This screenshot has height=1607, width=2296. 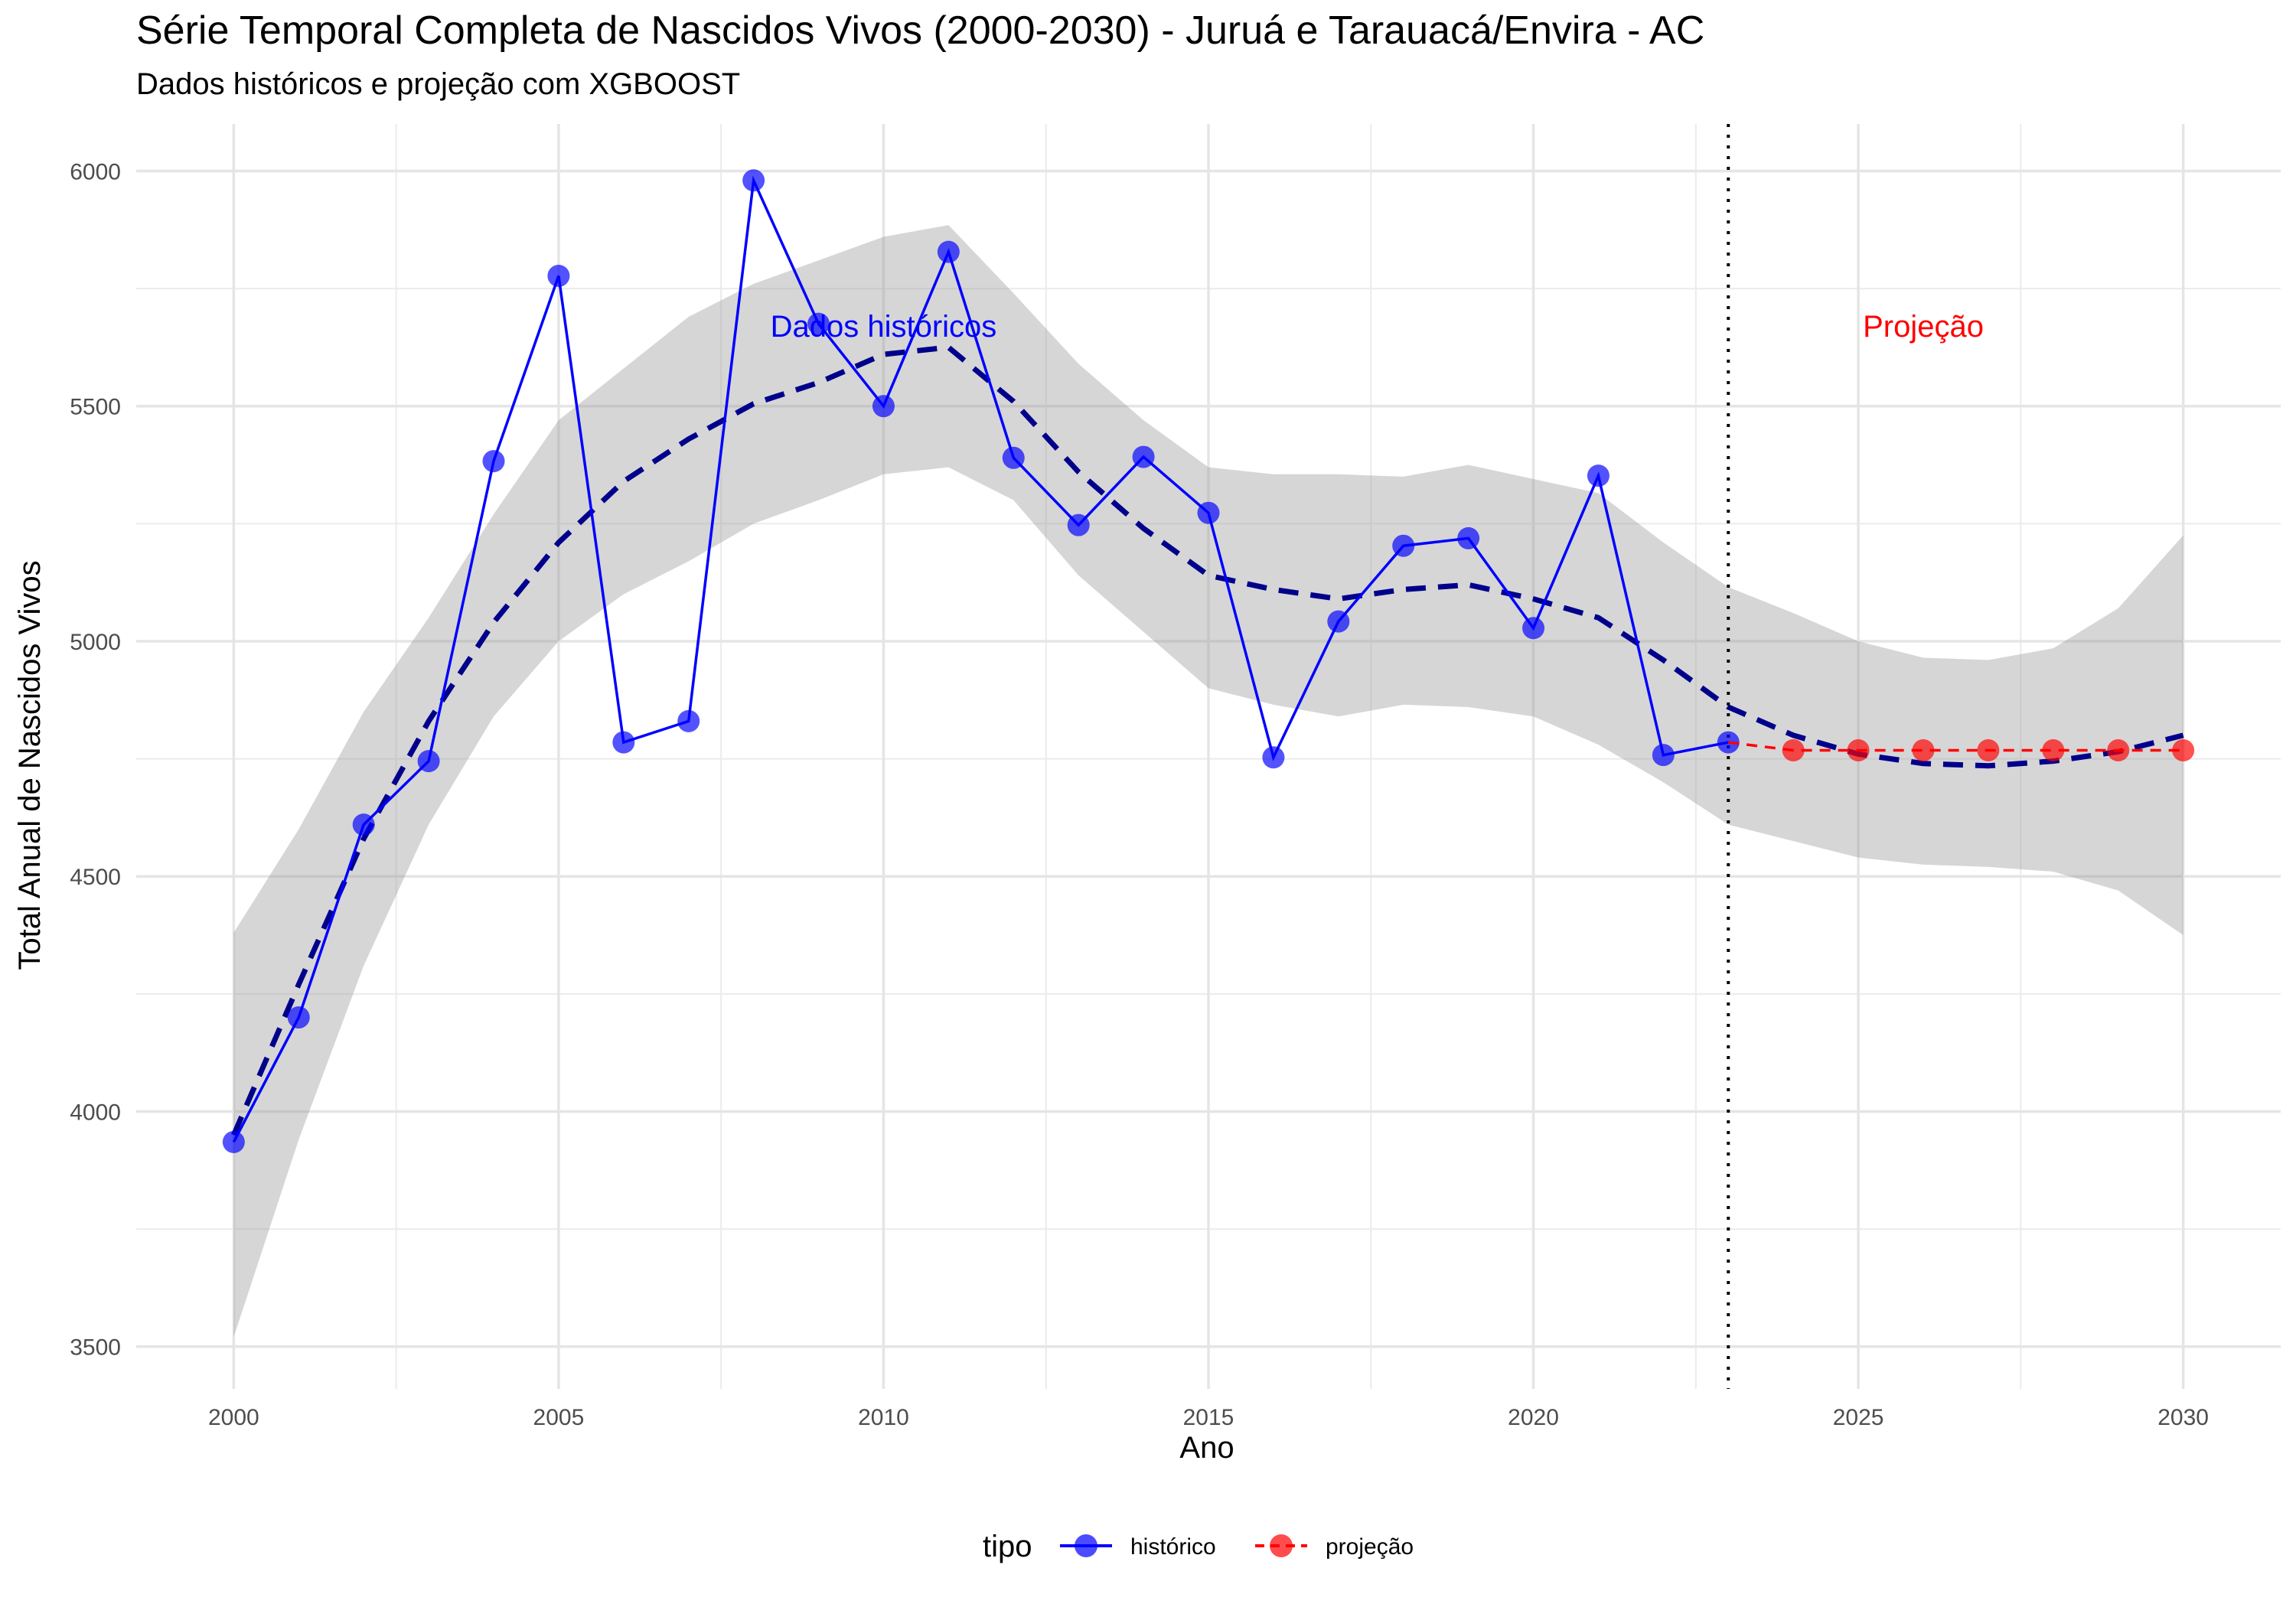 I want to click on y-axis-title: Total Anual de Nascidos Vivos, so click(x=30, y=765).